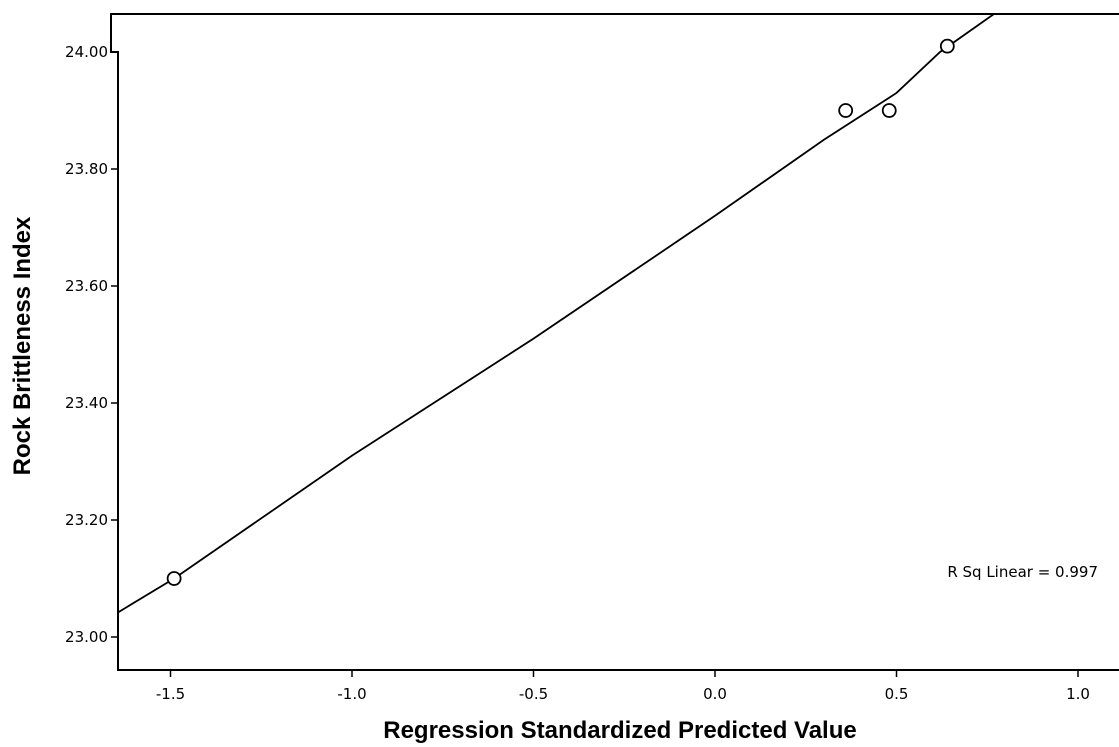 The width and height of the screenshot is (1119, 747). What do you see at coordinates (86, 403) in the screenshot?
I see `y-tick-label: 23.40` at bounding box center [86, 403].